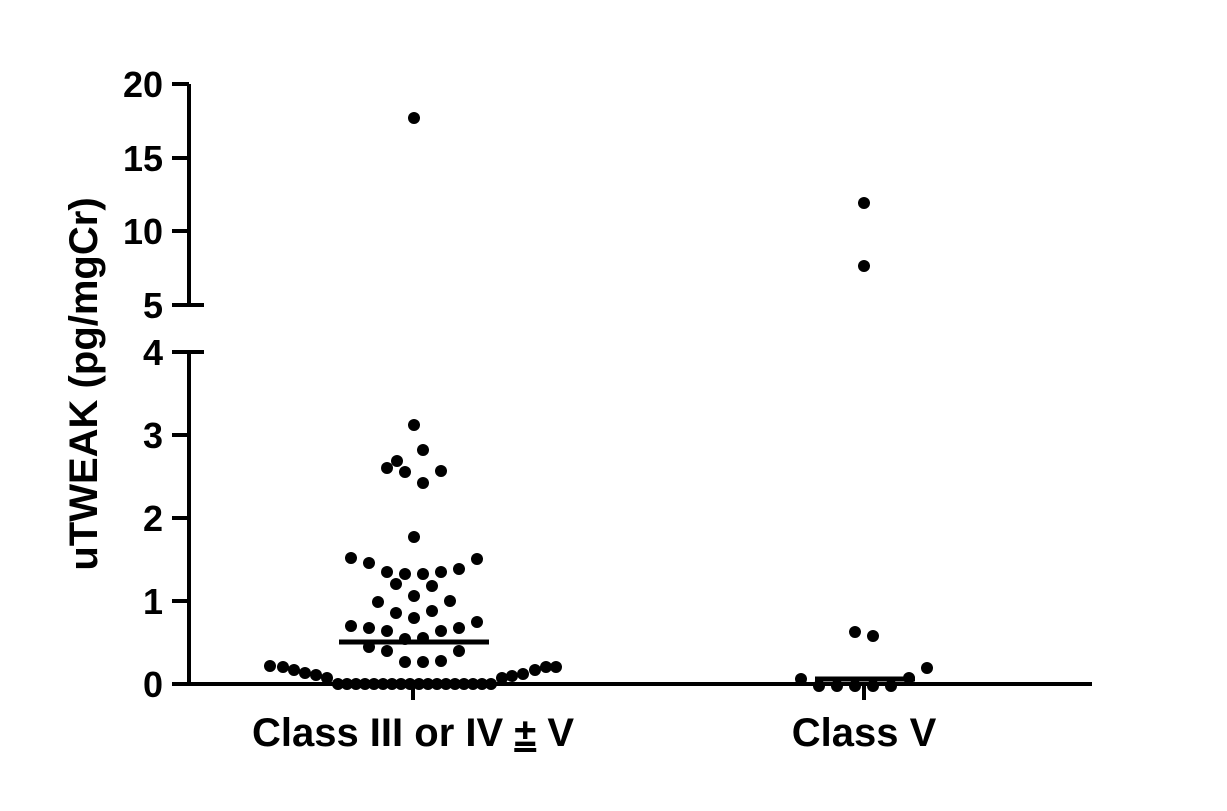 The height and width of the screenshot is (811, 1227). What do you see at coordinates (143, 384) in the screenshot?
I see `y-tick-labels: 20 15 10 5 4 3 2 1 0` at bounding box center [143, 384].